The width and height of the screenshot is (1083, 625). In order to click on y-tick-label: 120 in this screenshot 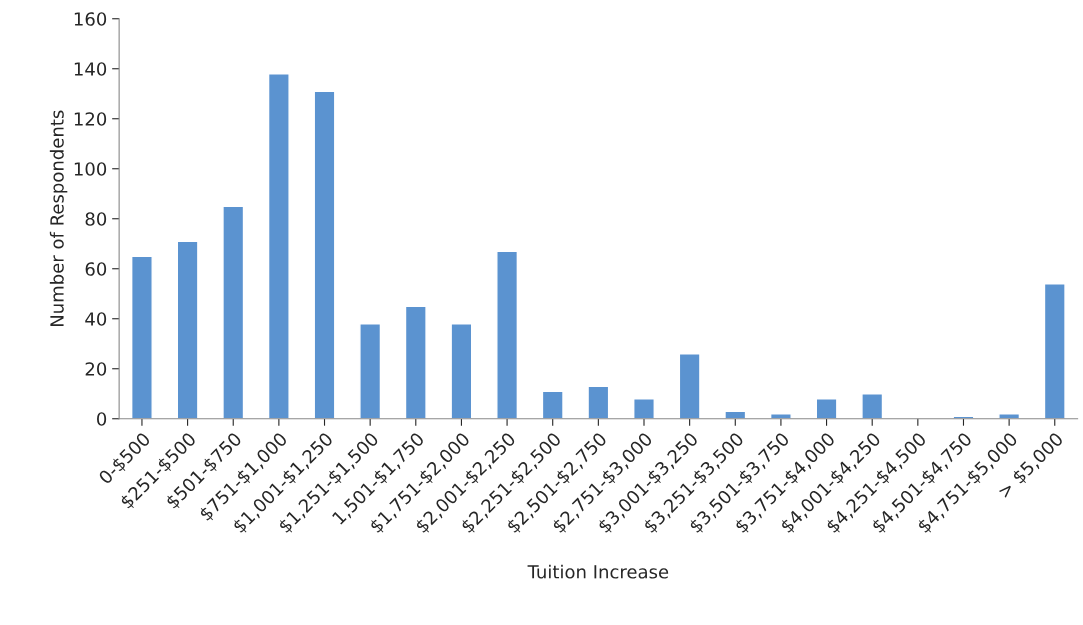, I will do `click(90, 119)`.